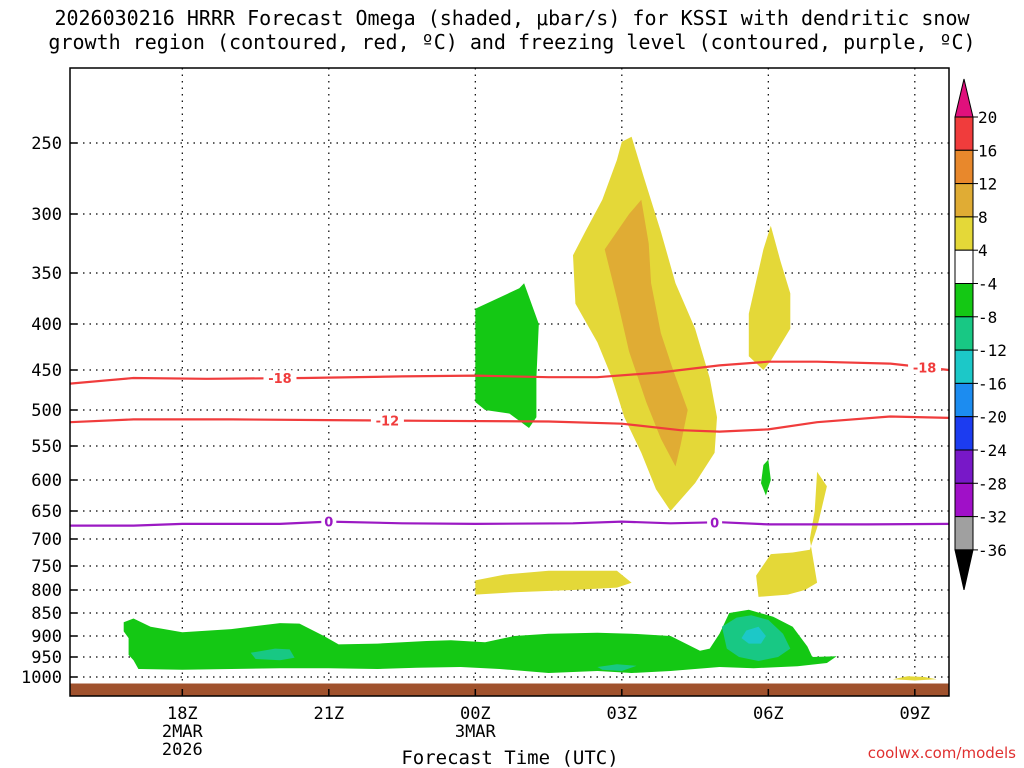 This screenshot has width=1024, height=768. I want to click on y-tick-label: 400, so click(46, 325).